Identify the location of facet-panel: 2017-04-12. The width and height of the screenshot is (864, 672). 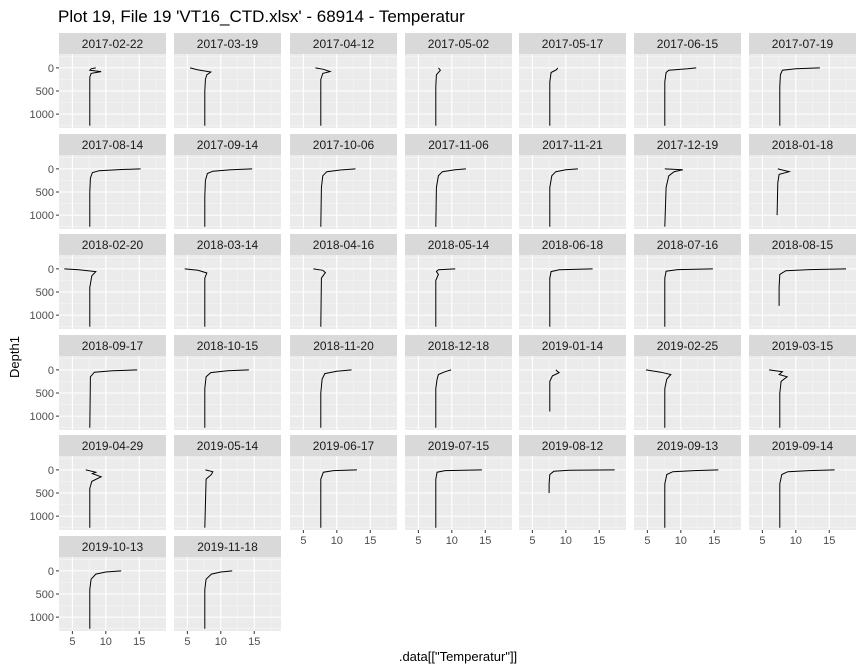
(343, 80).